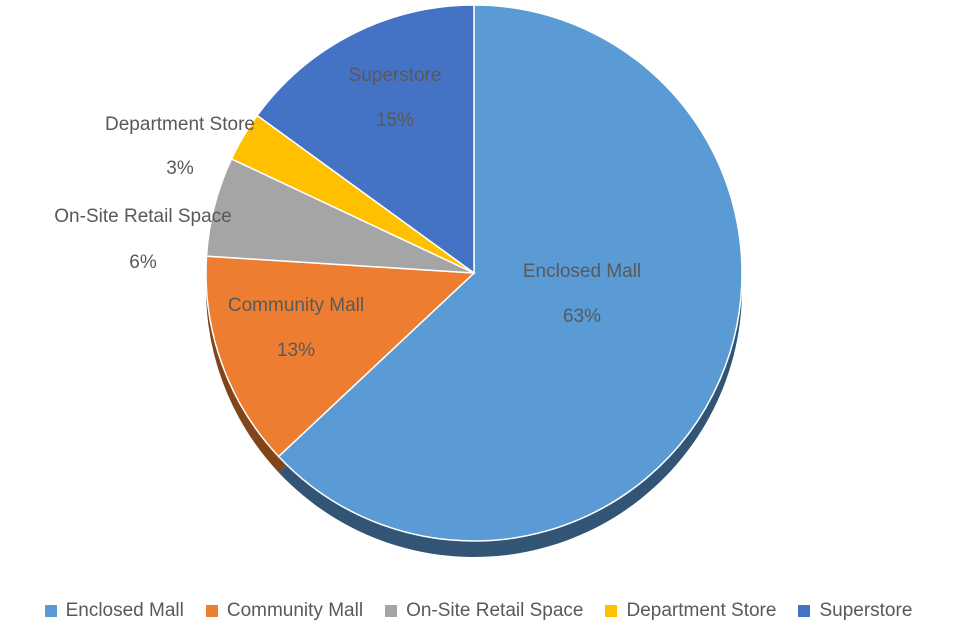 The width and height of the screenshot is (957, 624). I want to click on slice-label-on-site-retail-space: On-Site Retail Space, so click(142, 216).